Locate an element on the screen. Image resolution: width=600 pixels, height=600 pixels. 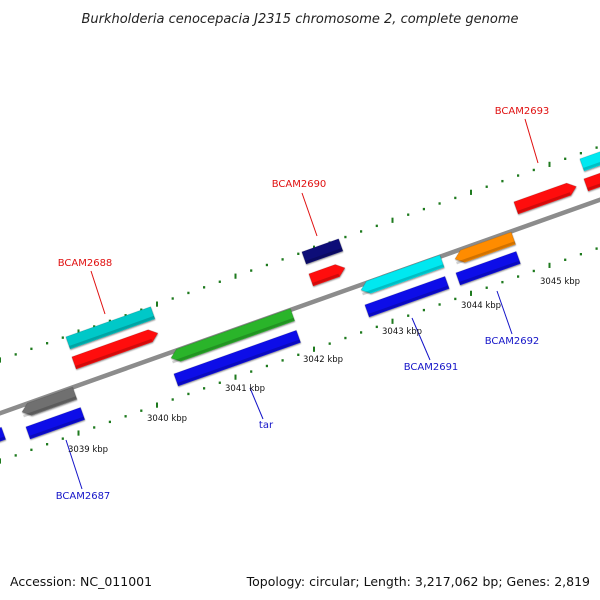
reverse-cds-7-shade is located at coordinates (409, 301).